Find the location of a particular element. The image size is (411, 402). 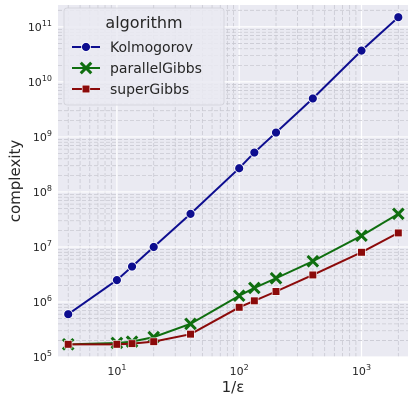

legend-label-kolmogorov: Kolmogorov is located at coordinates (151, 48).